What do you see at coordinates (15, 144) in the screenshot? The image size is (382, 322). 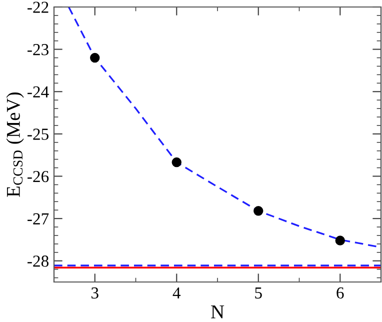 I see `y-axis-title: E$_{CCSD}$ (MeV)` at bounding box center [15, 144].